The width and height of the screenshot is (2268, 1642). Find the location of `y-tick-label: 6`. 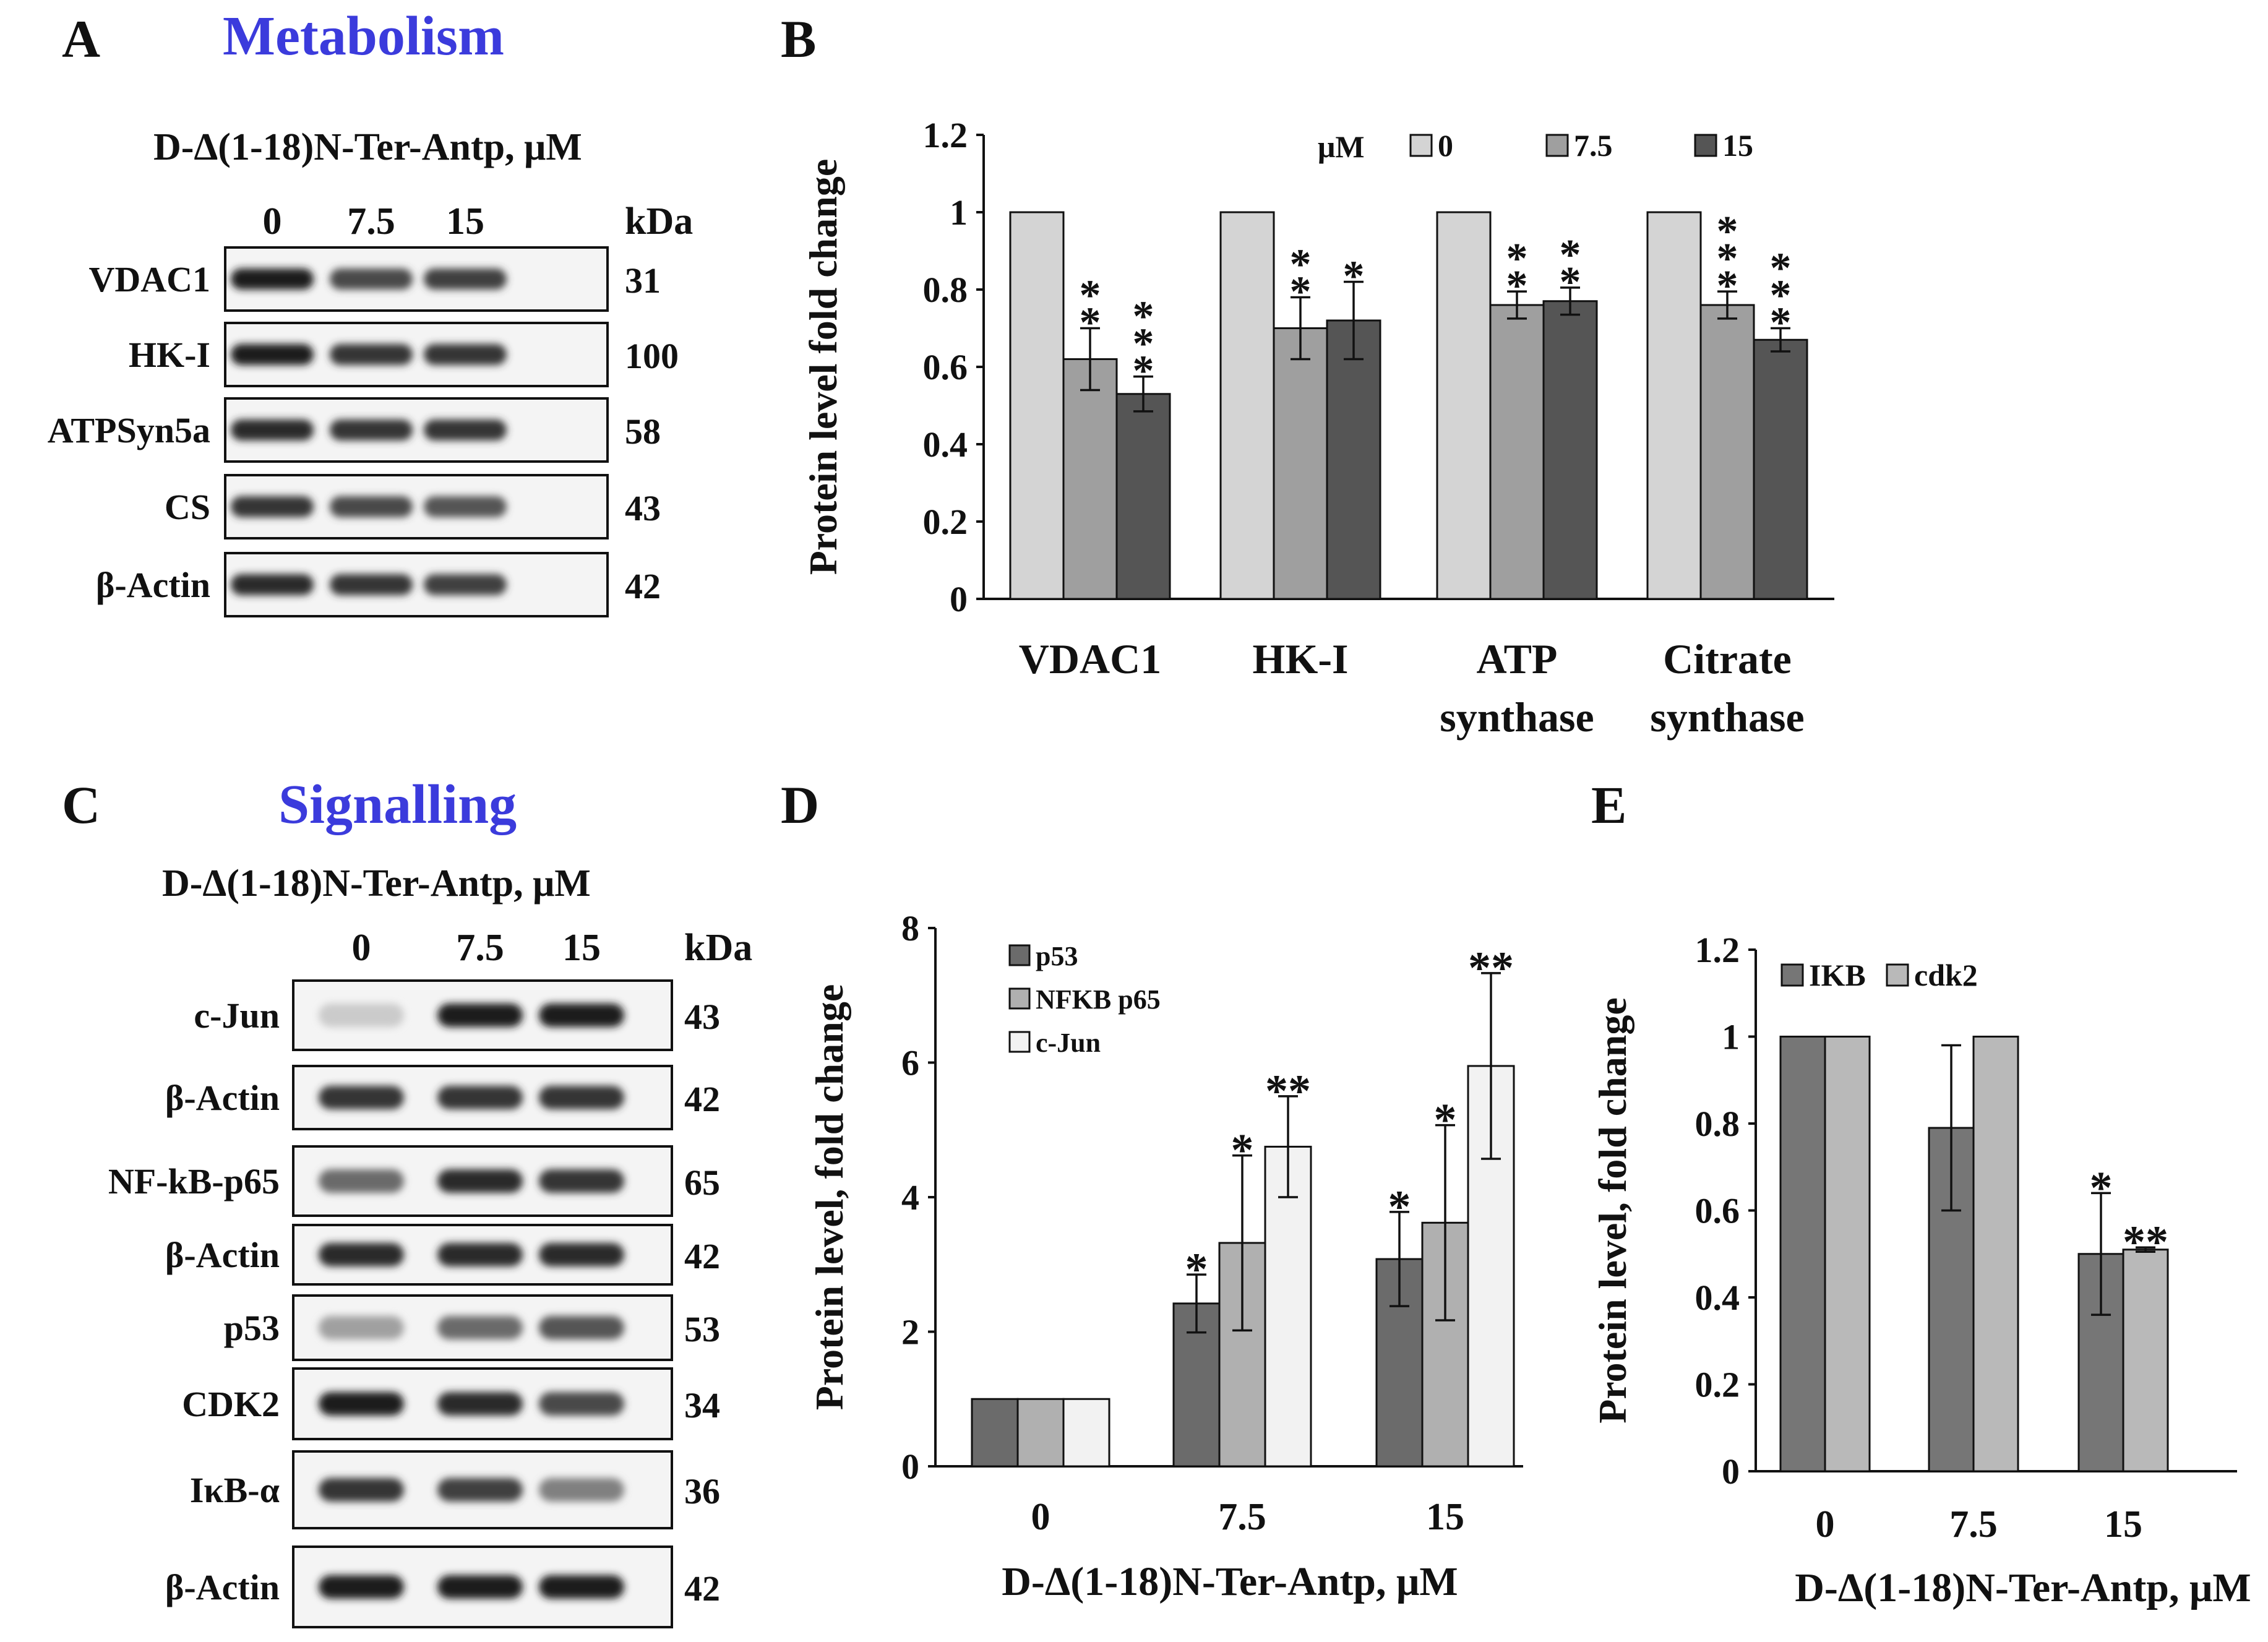

y-tick-label: 6 is located at coordinates (910, 1063).